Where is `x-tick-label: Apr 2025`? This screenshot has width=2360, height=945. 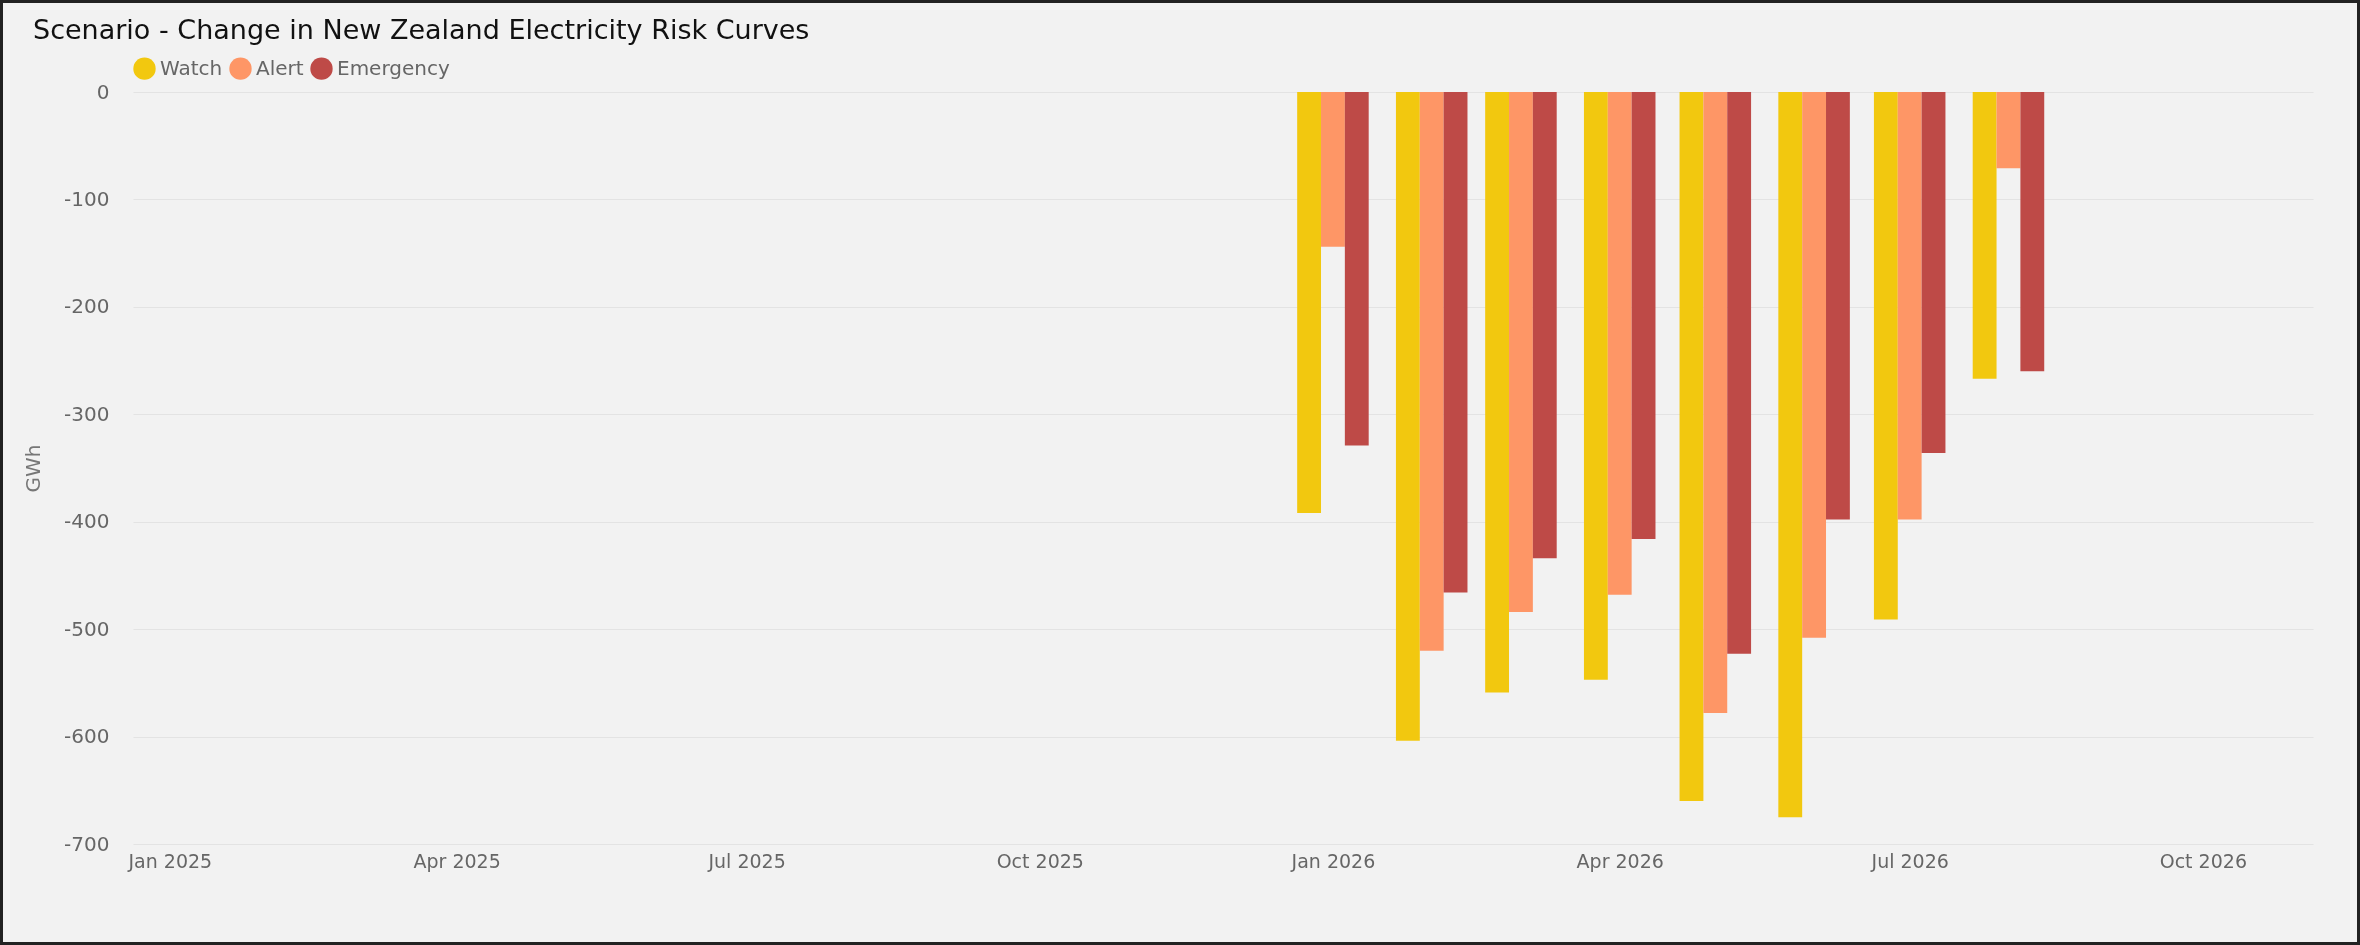
x-tick-label: Apr 2025 is located at coordinates (457, 860).